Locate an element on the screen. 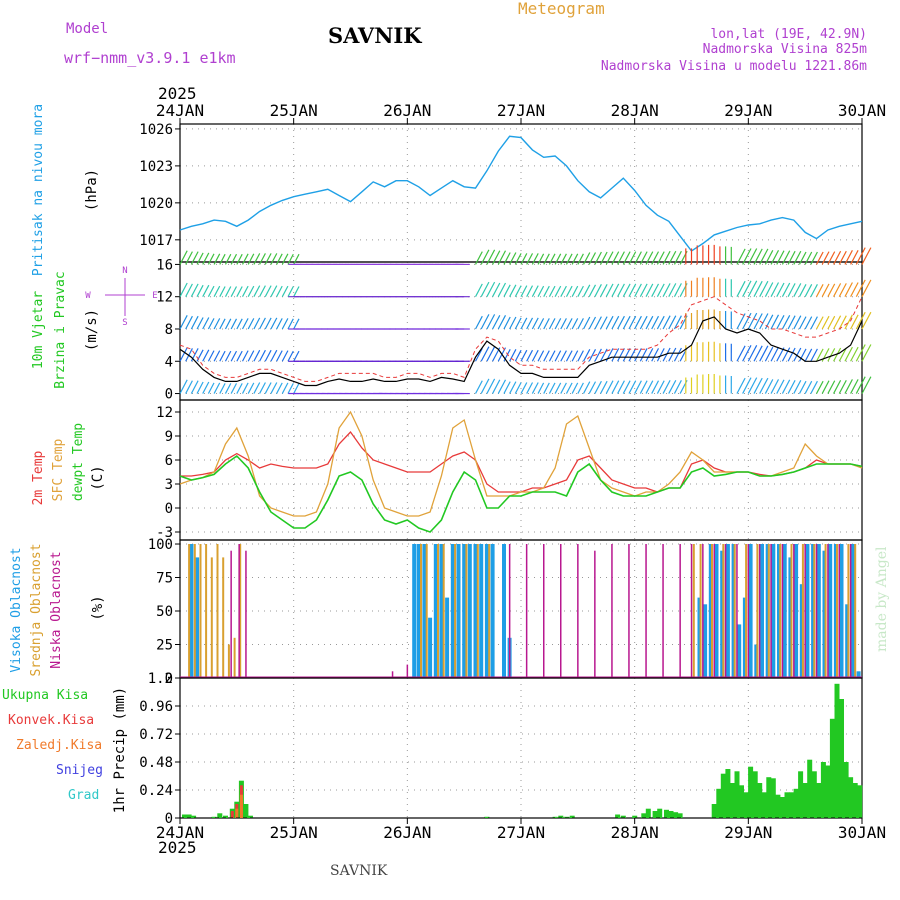 The image size is (900, 900). bottom-date-label: 25JAN is located at coordinates (294, 832).